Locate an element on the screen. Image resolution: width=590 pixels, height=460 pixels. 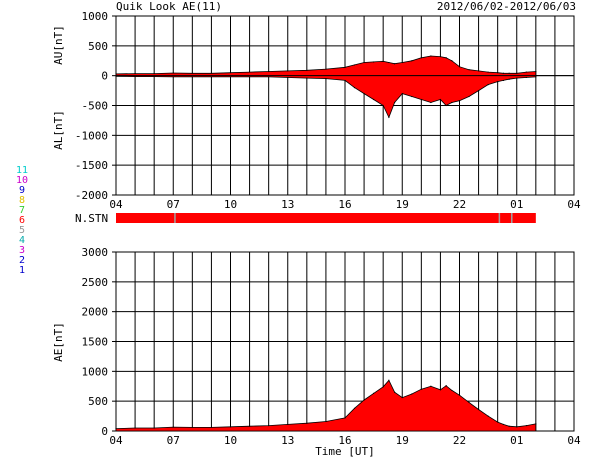
stn-legend-entry: 11 is located at coordinates (22, 170).